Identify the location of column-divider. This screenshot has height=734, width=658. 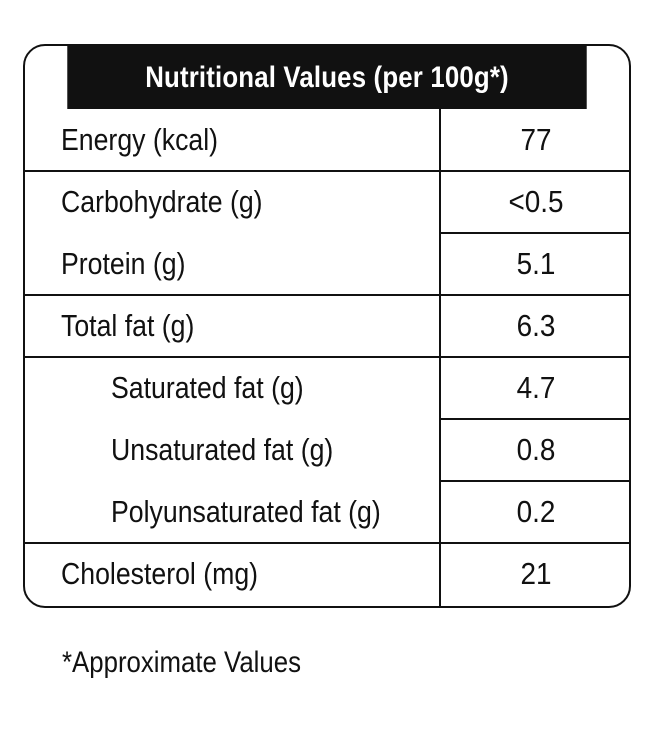
(440, 357).